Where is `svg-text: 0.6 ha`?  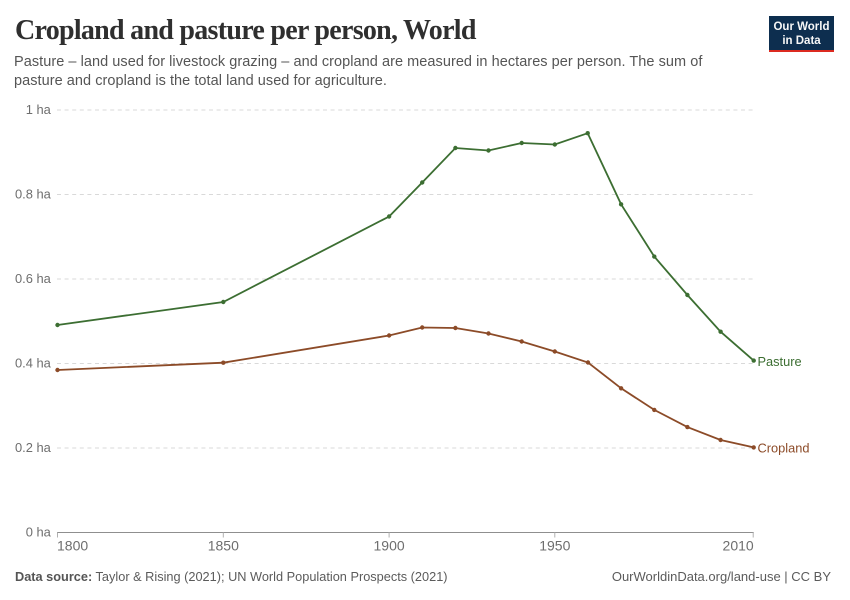
svg-text: 0.6 ha is located at coordinates (33, 278).